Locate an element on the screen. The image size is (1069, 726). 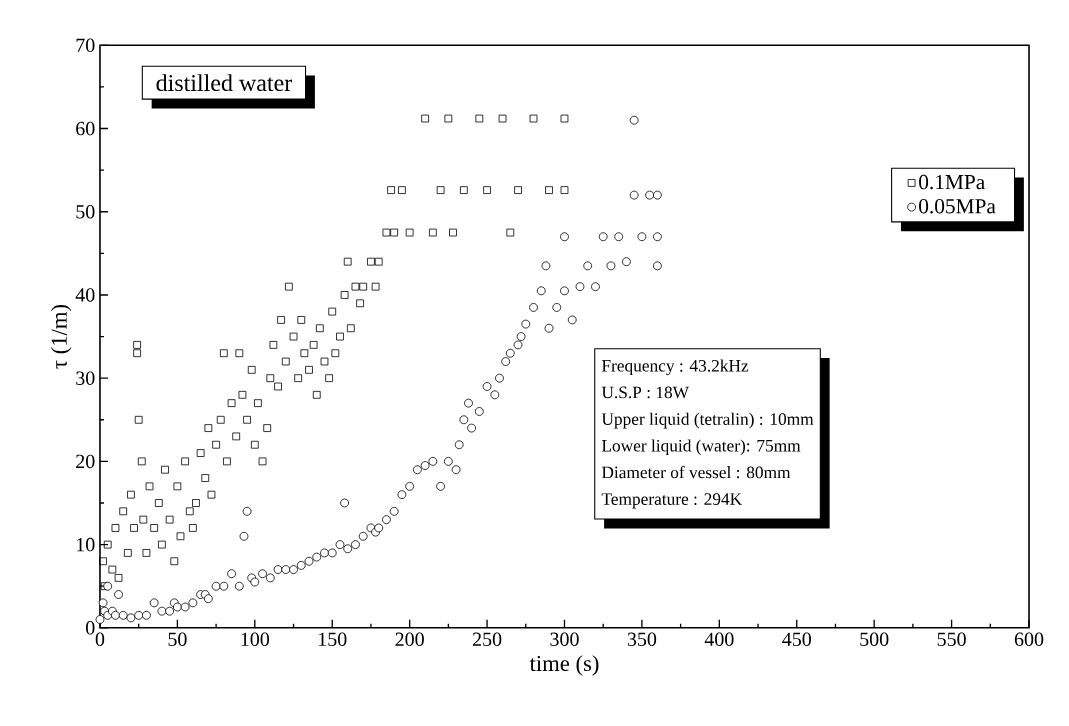
x-tick-label: 600 is located at coordinates (1029, 639).